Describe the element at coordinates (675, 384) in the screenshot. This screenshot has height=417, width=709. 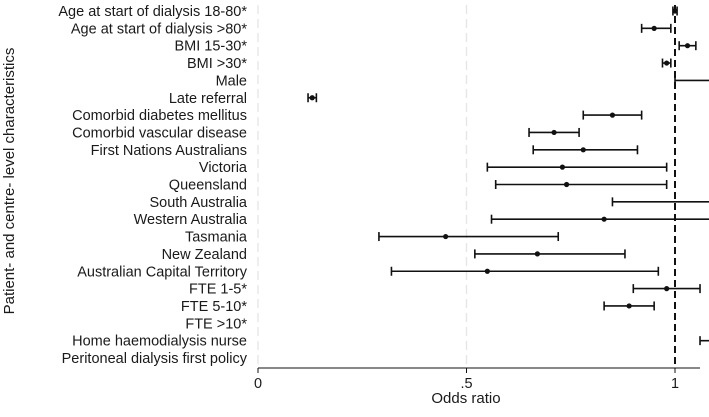
I see `x-tick-label-2: 1` at that location.